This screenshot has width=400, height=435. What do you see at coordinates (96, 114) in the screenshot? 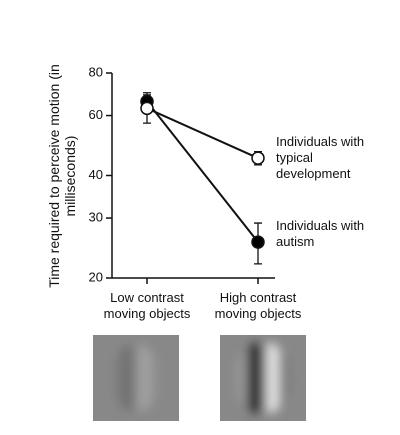
I see `y-tick-label: 60` at bounding box center [96, 114].